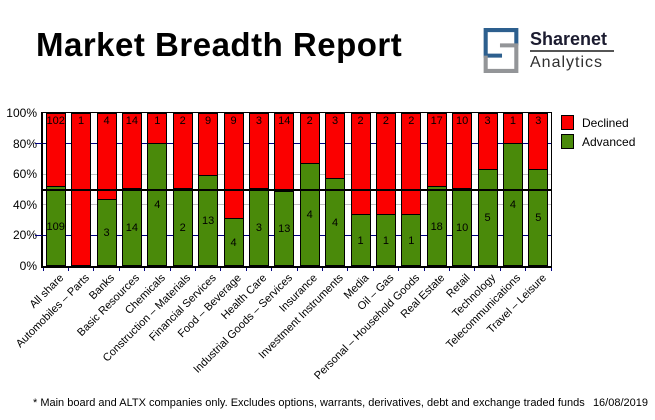  I want to click on bar-real-estate: 17 18, so click(436, 189).